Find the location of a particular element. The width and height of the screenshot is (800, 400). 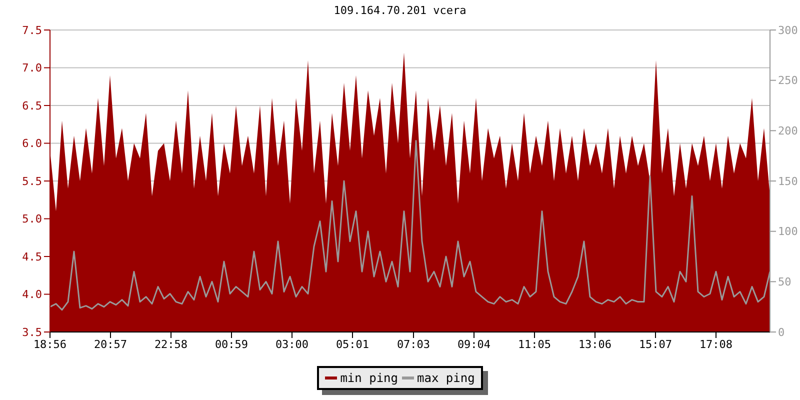

x-tick-label: 11:05 is located at coordinates (535, 344).